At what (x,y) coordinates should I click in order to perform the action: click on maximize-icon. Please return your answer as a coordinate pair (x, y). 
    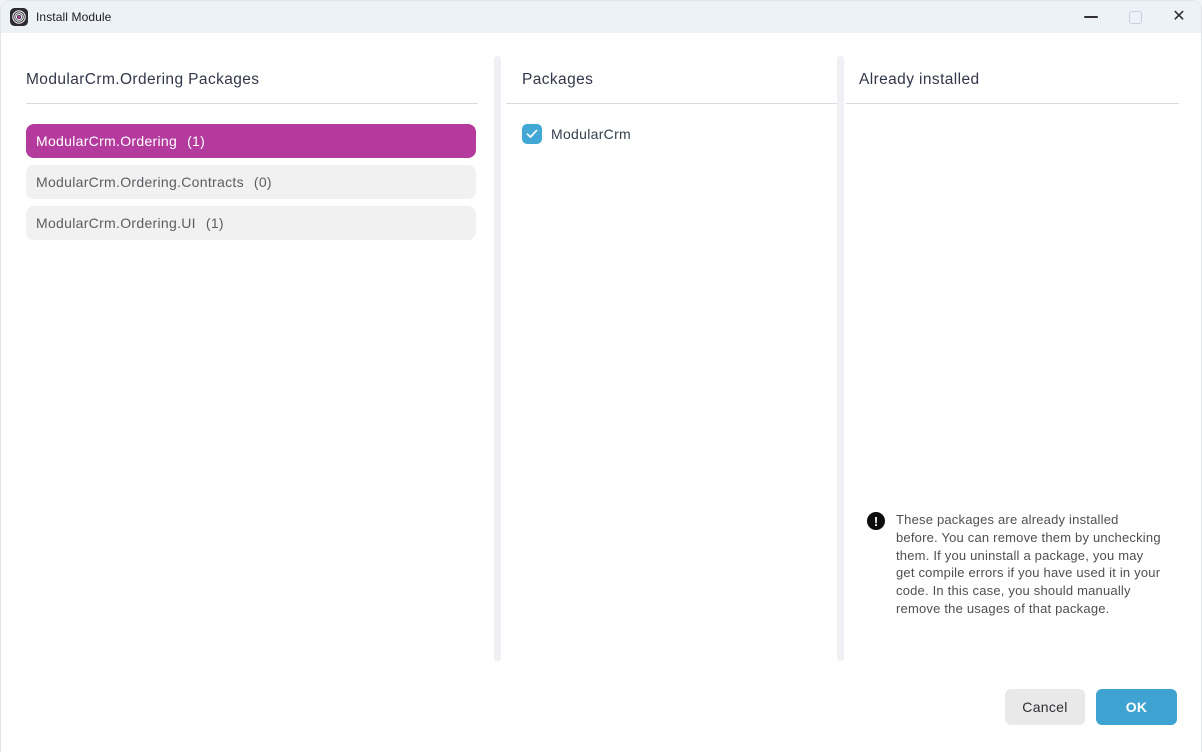
    Looking at the image, I should click on (1135, 17).